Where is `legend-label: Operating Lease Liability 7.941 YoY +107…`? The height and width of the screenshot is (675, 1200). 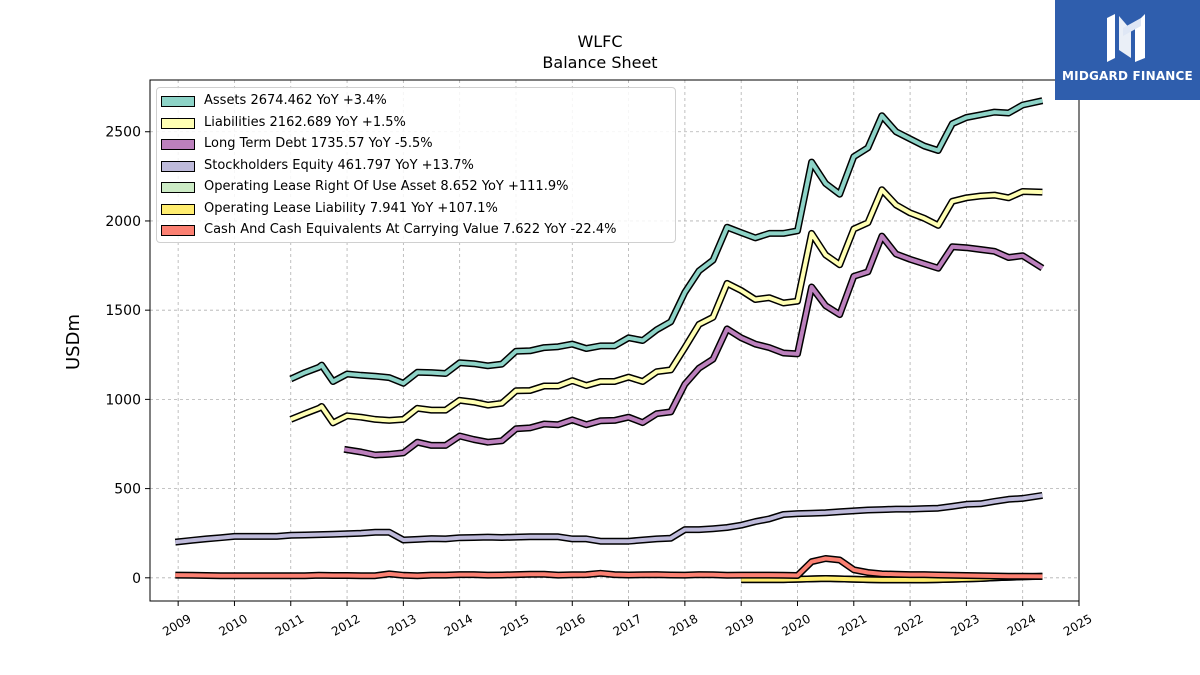 legend-label: Operating Lease Liability 7.941 YoY +107… is located at coordinates (351, 208).